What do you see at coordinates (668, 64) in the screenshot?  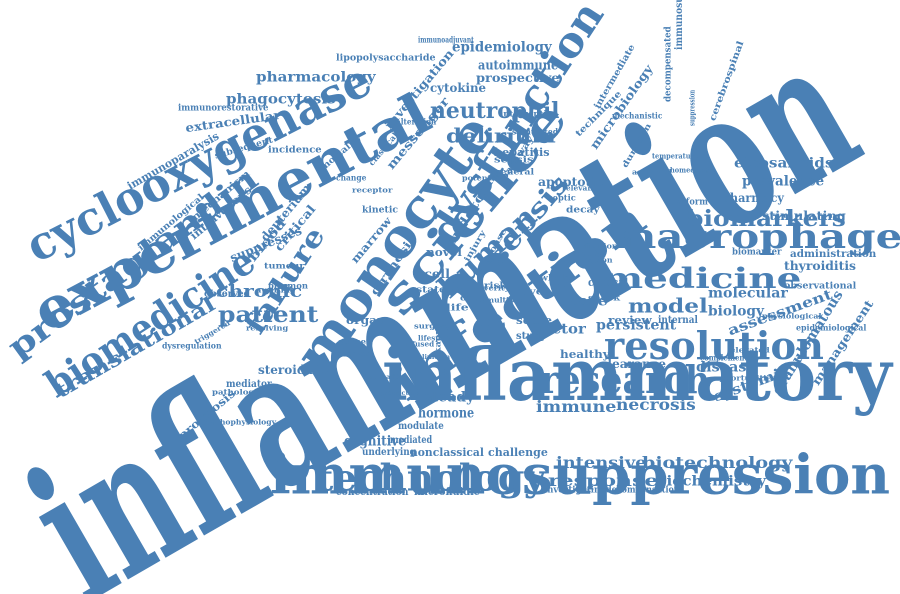 I see `cloud-word: decompensated` at bounding box center [668, 64].